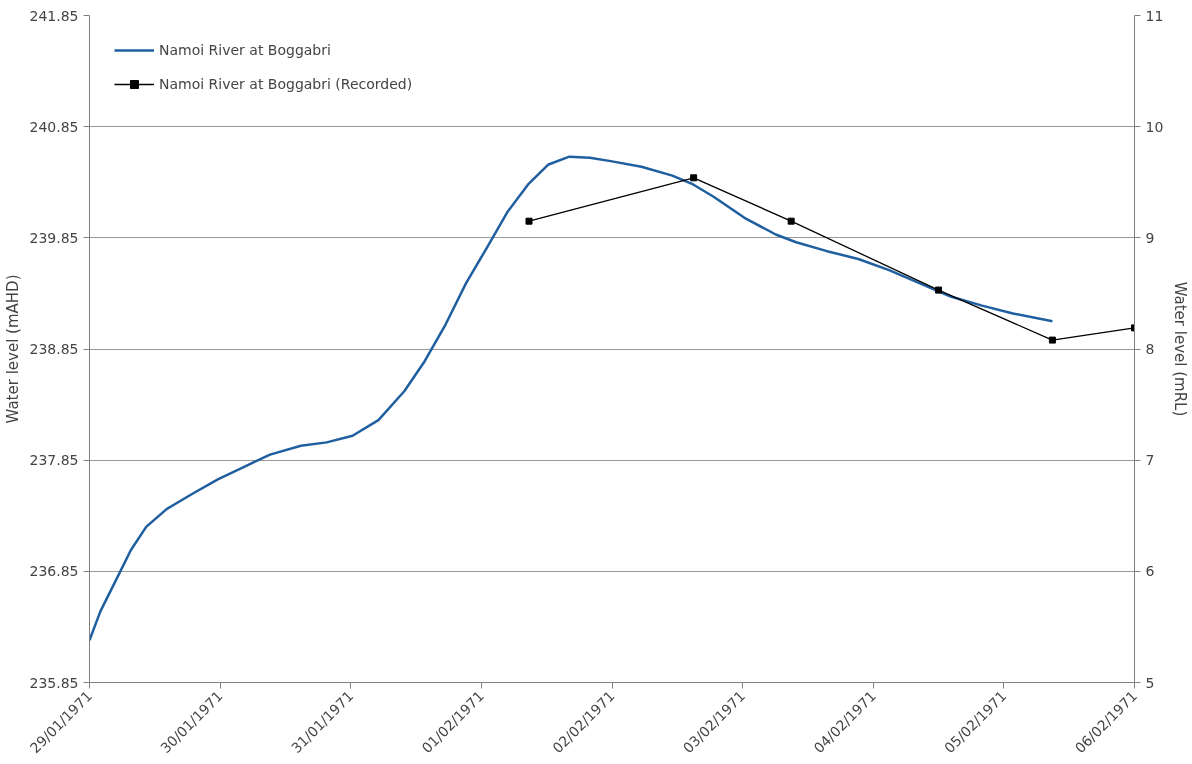 The width and height of the screenshot is (1192, 764). What do you see at coordinates (54, 237) in the screenshot?
I see `y-tick-label: 239.85` at bounding box center [54, 237].